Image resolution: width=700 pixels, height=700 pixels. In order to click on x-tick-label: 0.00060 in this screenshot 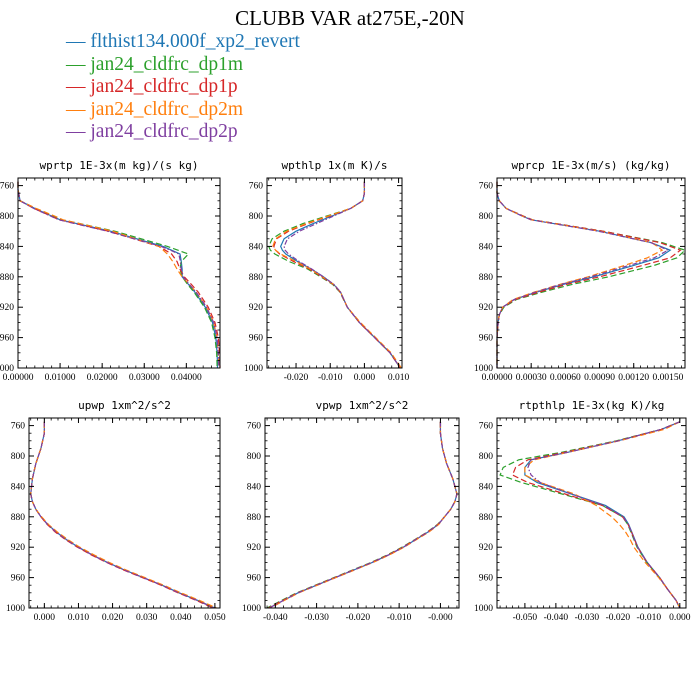, I will do `click(565, 378)`.